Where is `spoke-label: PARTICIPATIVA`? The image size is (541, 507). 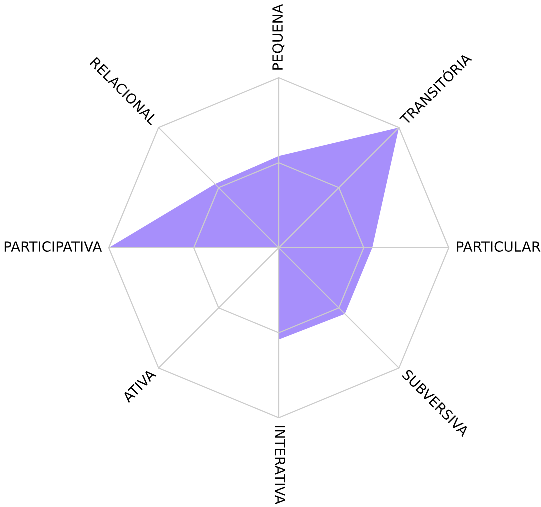 spoke-label: PARTICIPATIVA is located at coordinates (53, 247).